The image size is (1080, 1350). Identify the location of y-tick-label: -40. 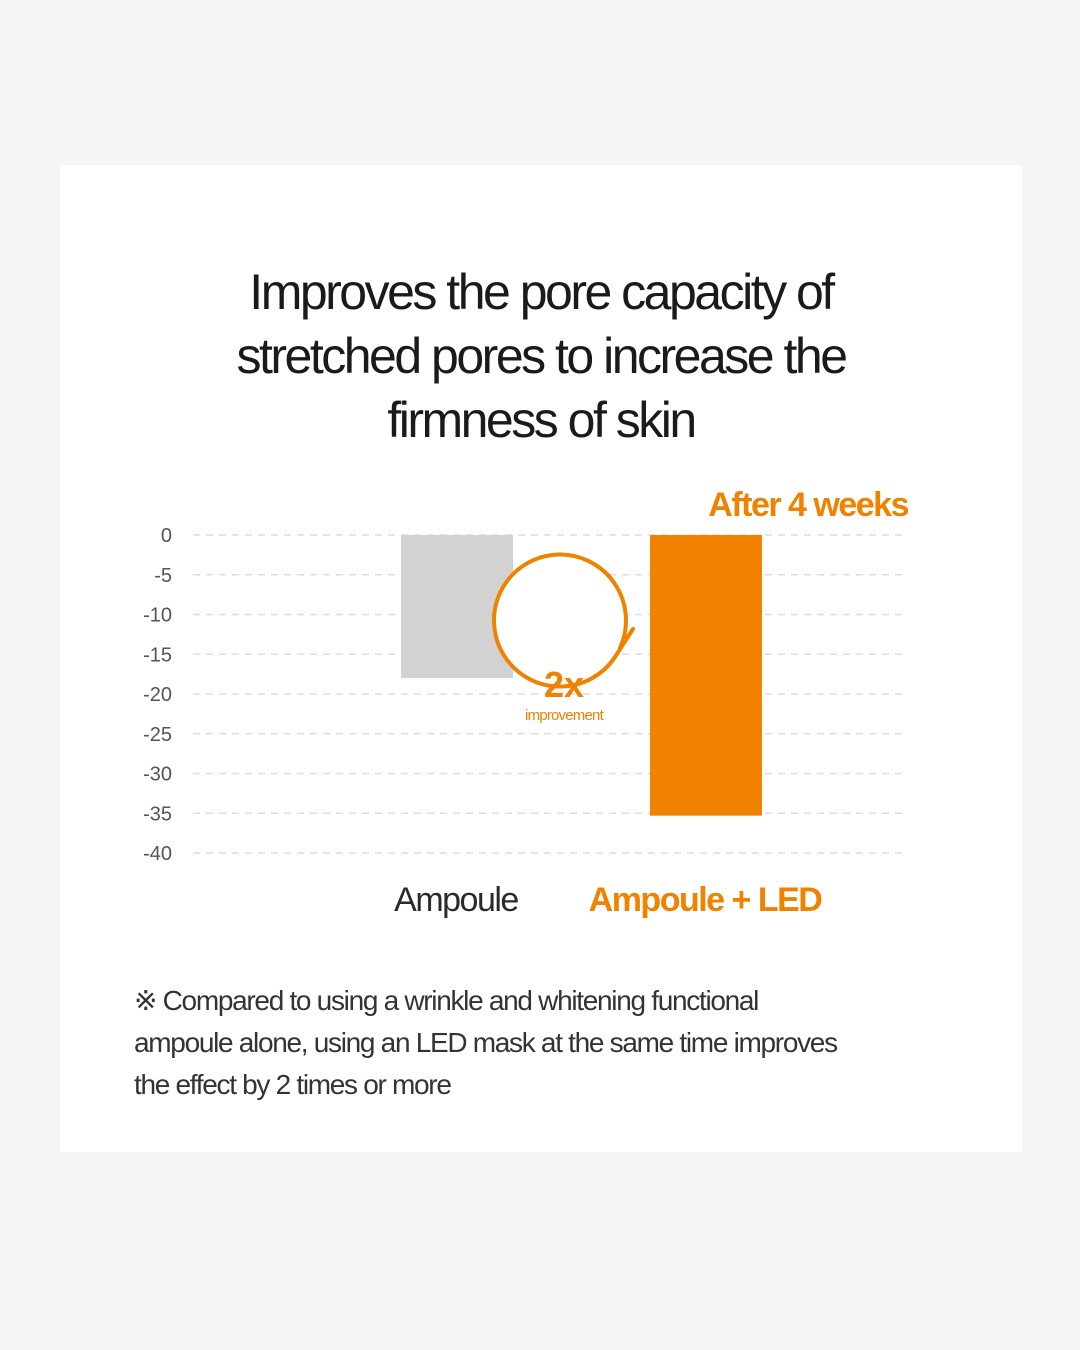
(157, 854).